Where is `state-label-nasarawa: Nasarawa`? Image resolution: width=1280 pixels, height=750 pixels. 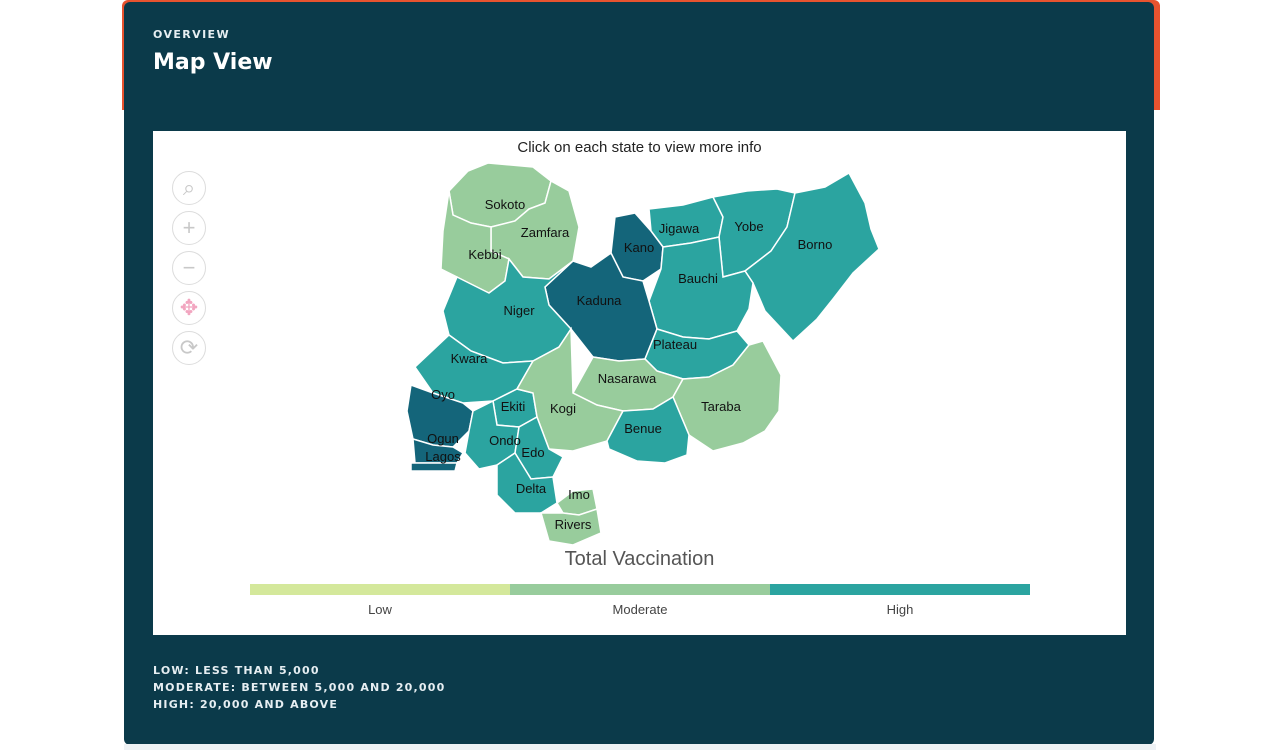
state-label-nasarawa: Nasarawa is located at coordinates (627, 378).